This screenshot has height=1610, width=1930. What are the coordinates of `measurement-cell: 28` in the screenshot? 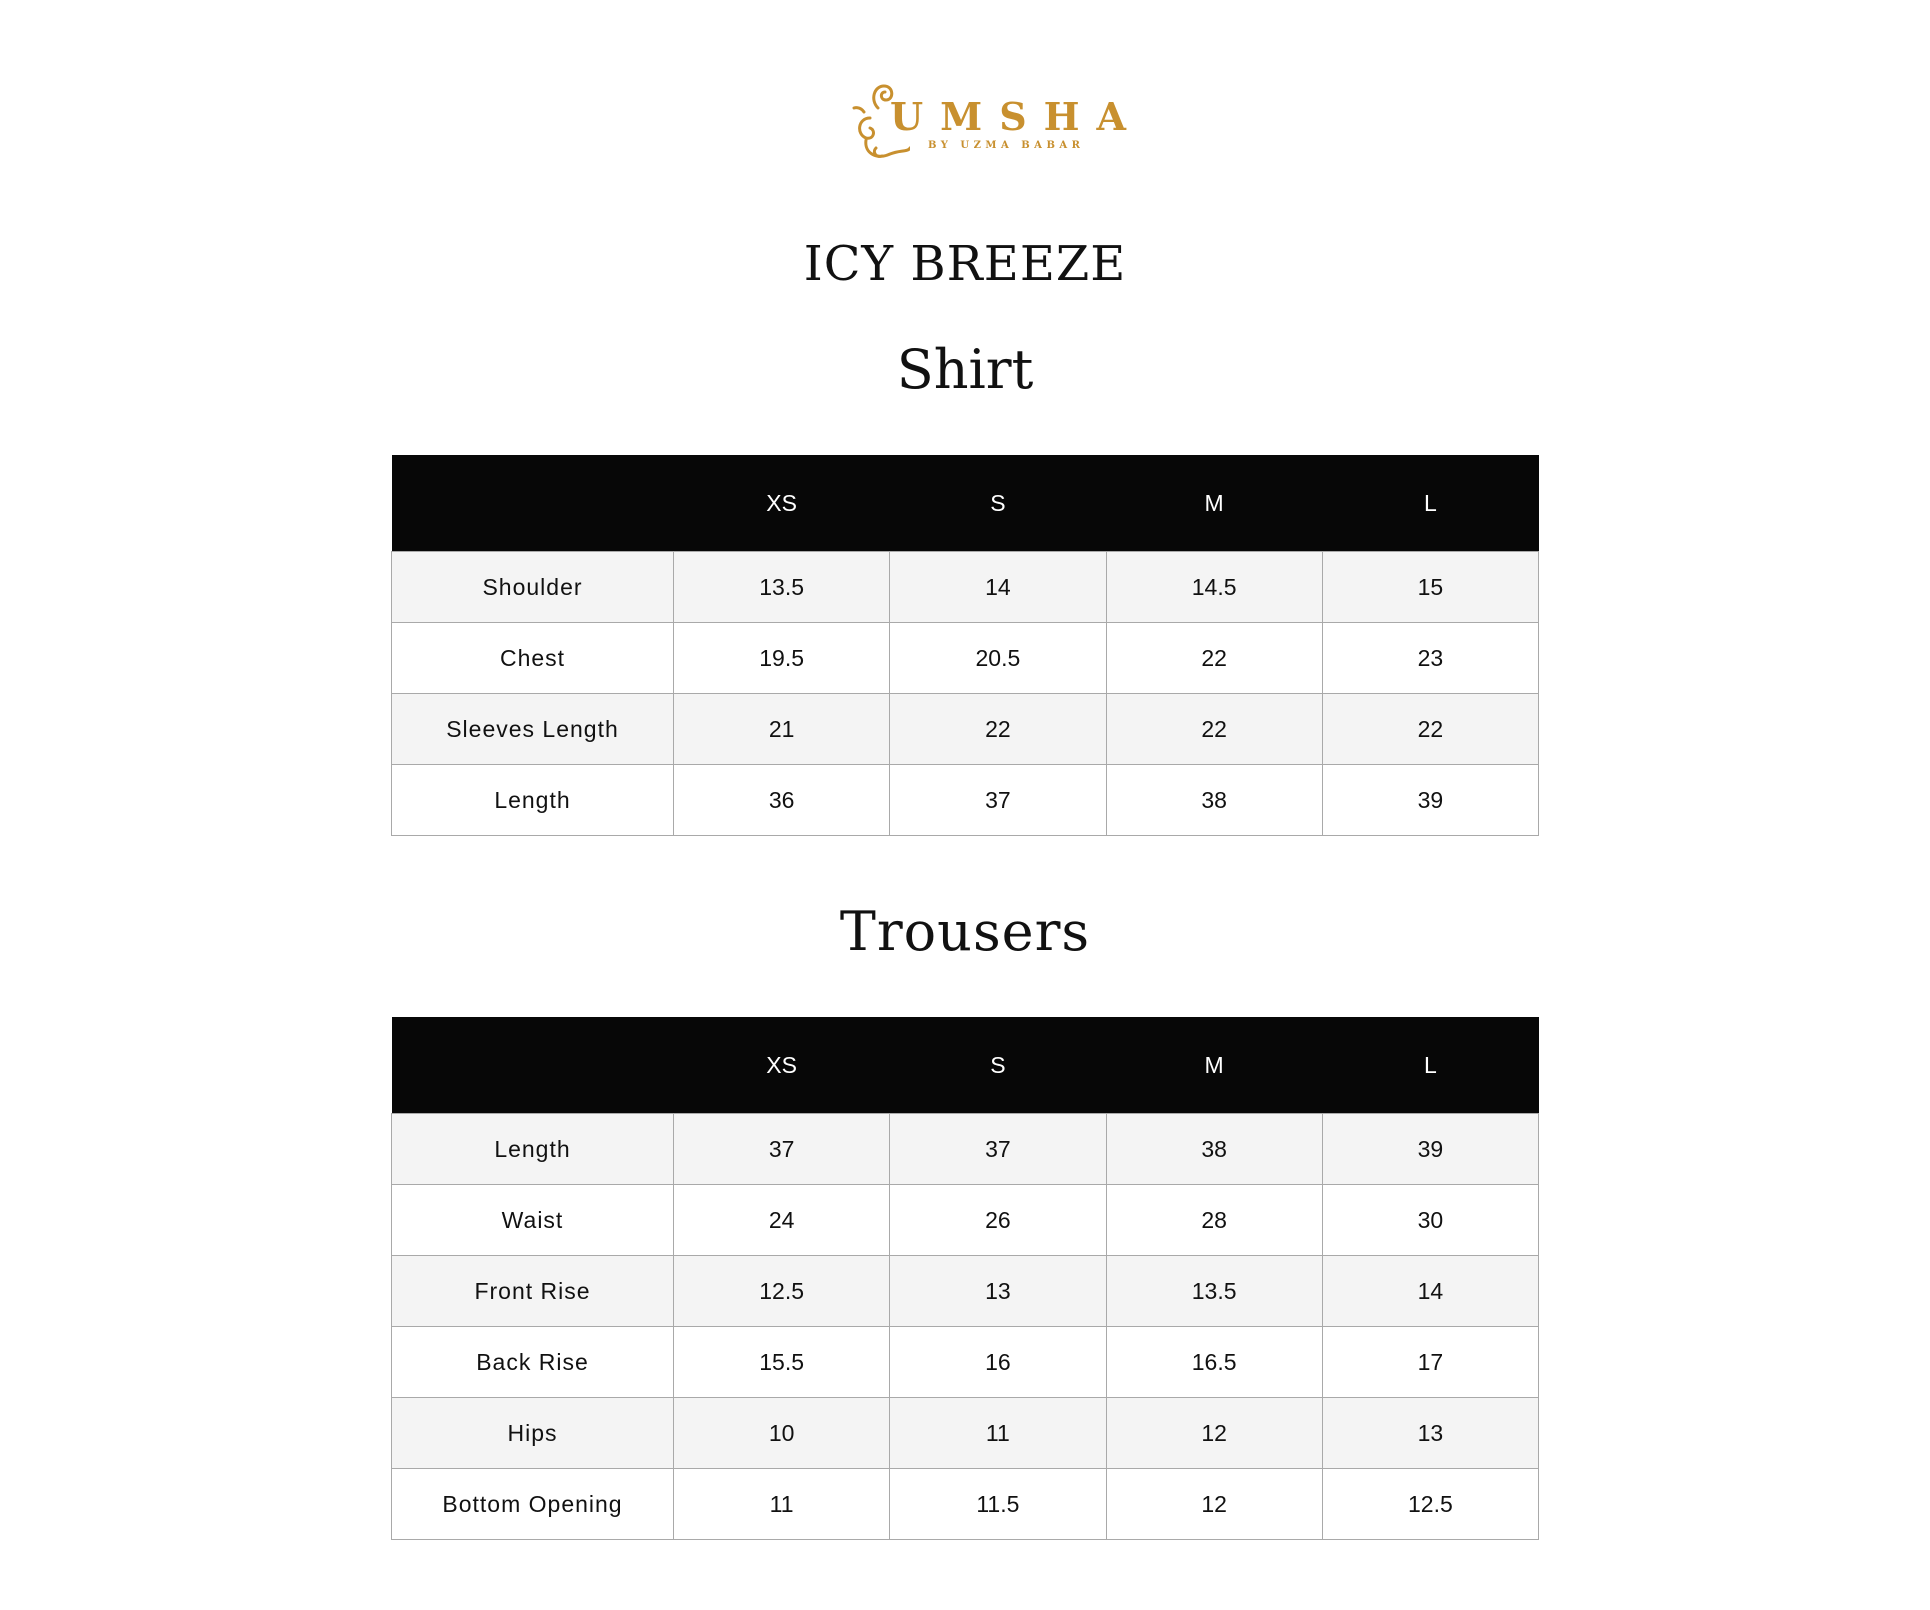 It's located at (1214, 1220).